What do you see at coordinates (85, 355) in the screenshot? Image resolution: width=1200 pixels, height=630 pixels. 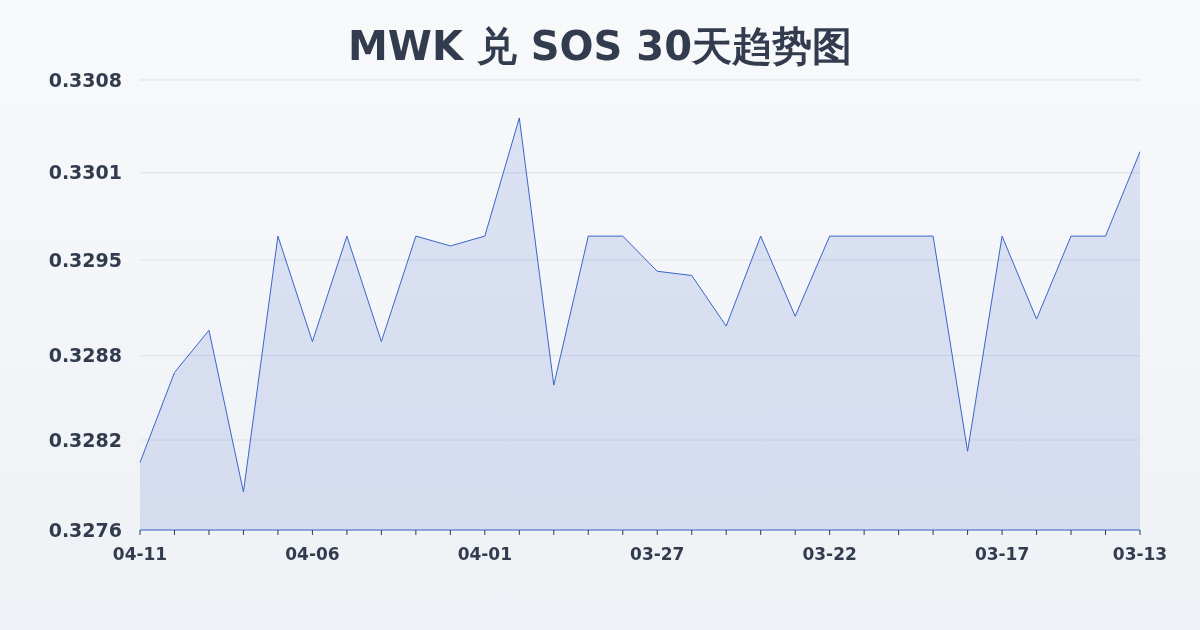 I see `y-tick-label: 0.3288` at bounding box center [85, 355].